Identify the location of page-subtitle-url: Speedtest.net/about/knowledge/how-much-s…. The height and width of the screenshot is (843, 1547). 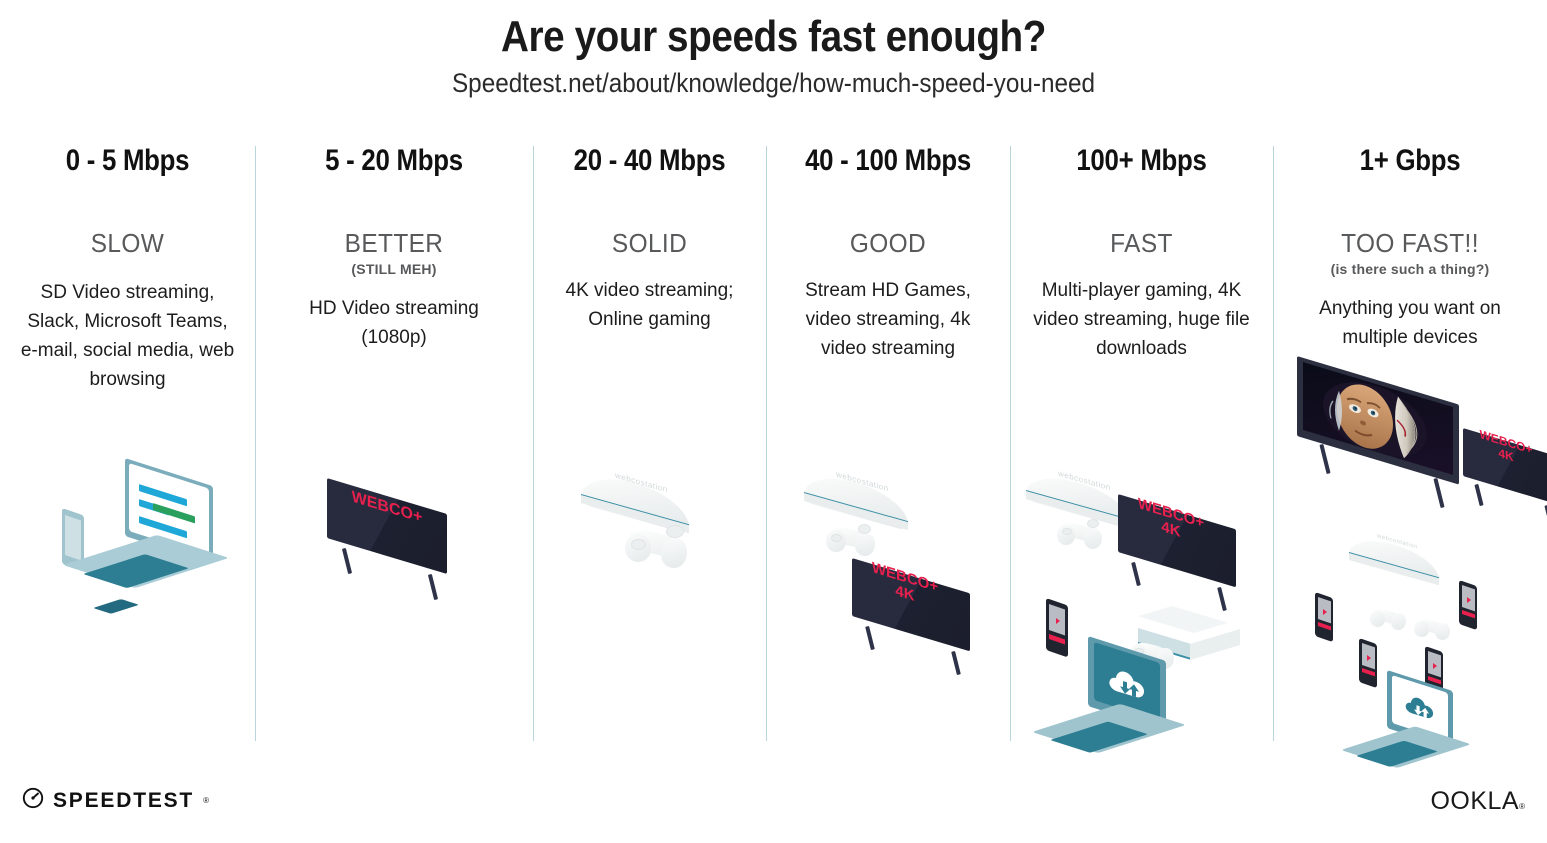
(773, 83).